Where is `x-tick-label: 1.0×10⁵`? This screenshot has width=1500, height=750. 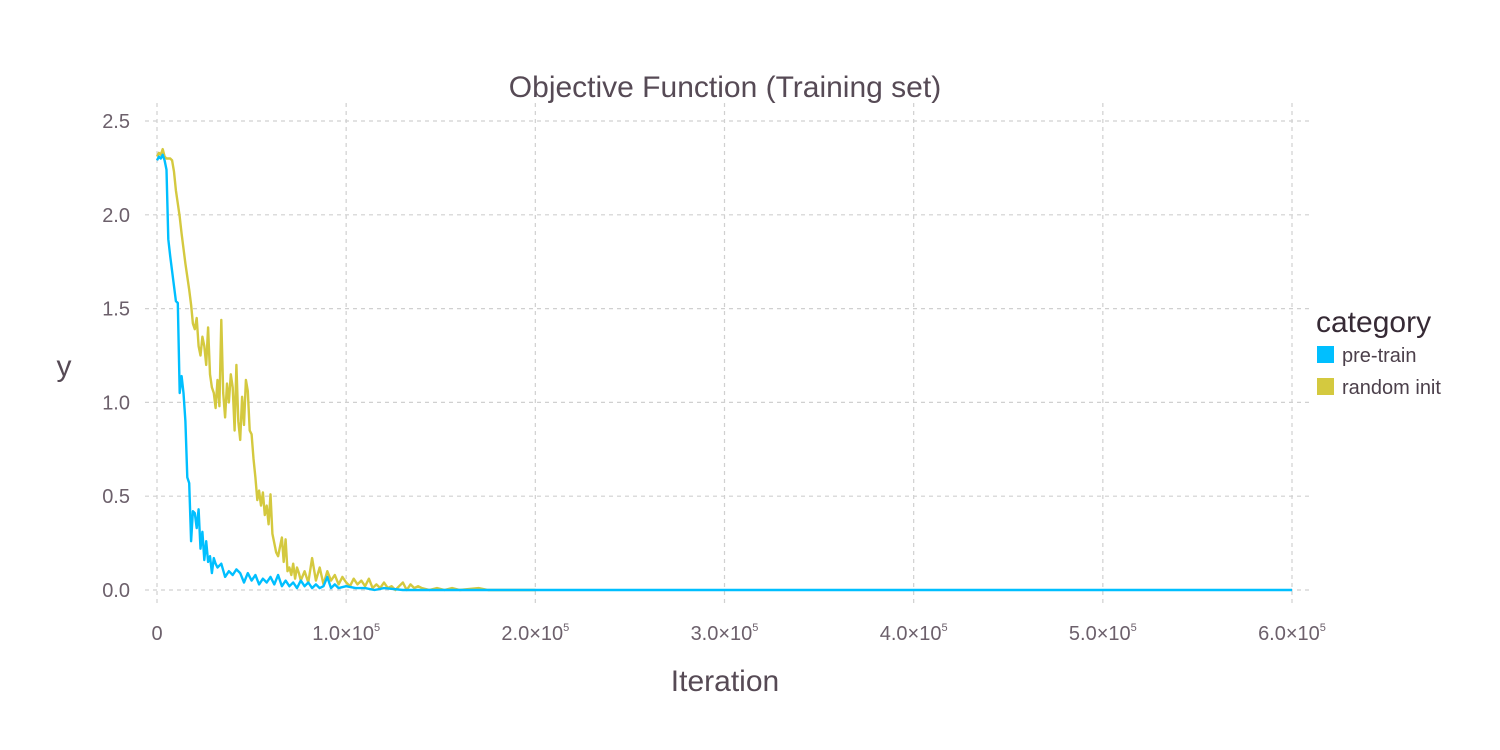 x-tick-label: 1.0×10⁵ is located at coordinates (346, 633).